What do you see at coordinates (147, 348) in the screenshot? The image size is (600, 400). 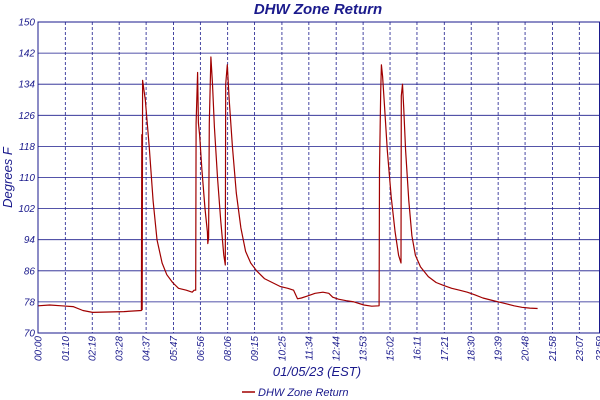 I see `x-tick-label: 04:37` at bounding box center [147, 348].